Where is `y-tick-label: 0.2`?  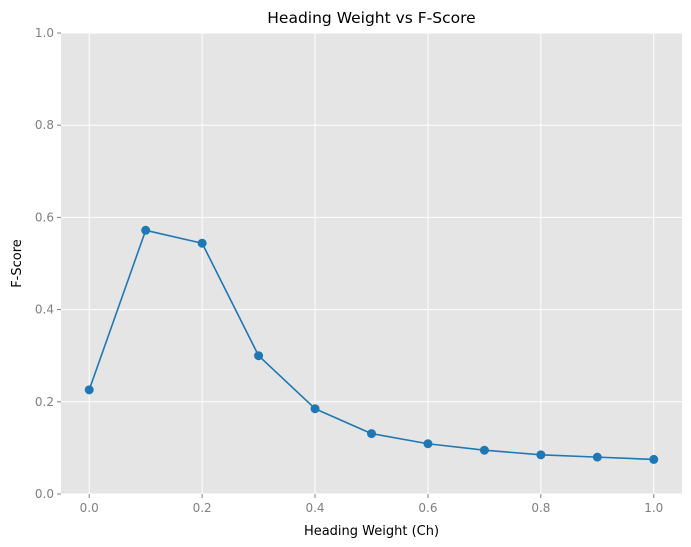
y-tick-label: 0.2 is located at coordinates (44, 402).